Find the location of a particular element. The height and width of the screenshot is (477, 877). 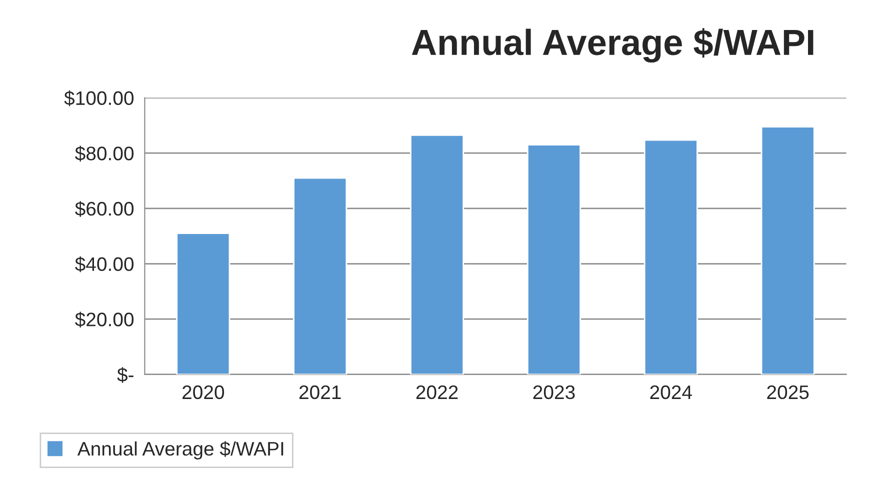

x-tick-label: 2021 is located at coordinates (320, 392).